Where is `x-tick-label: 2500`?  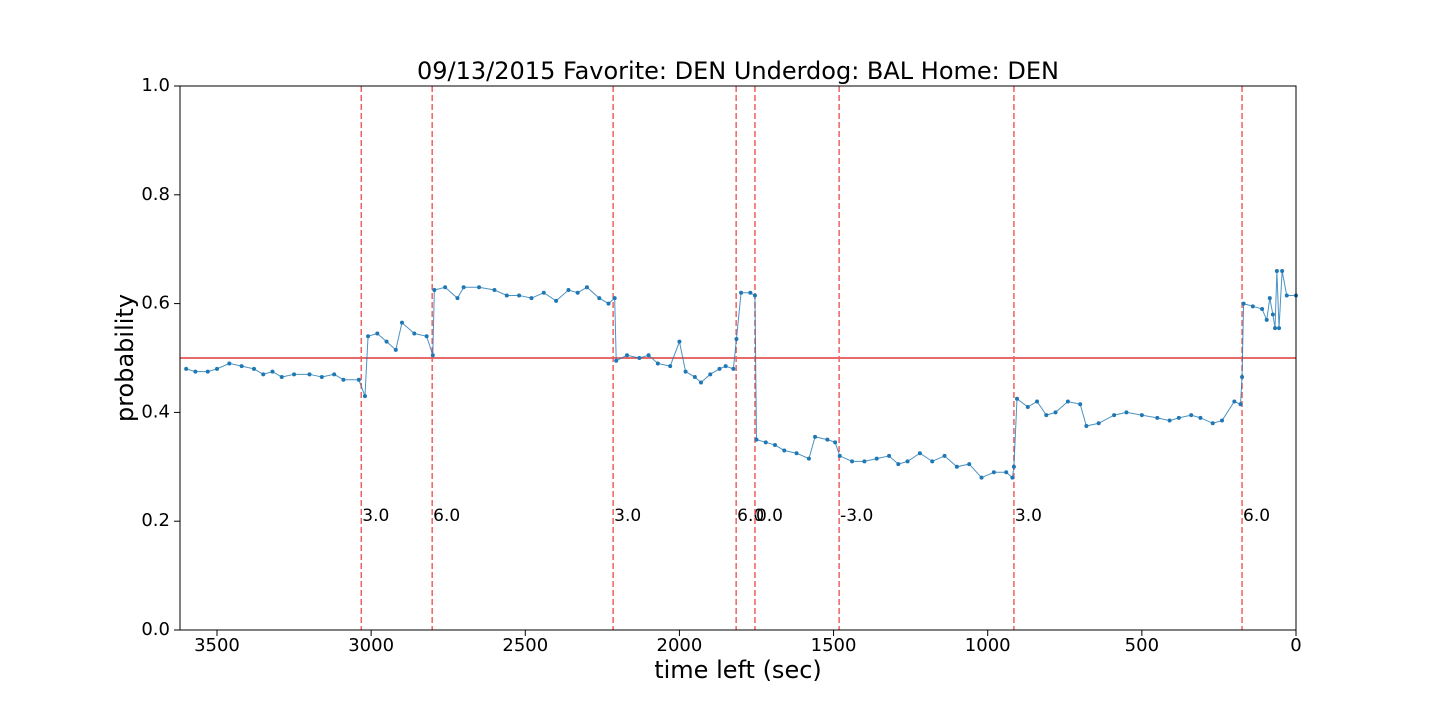 x-tick-label: 2500 is located at coordinates (525, 645).